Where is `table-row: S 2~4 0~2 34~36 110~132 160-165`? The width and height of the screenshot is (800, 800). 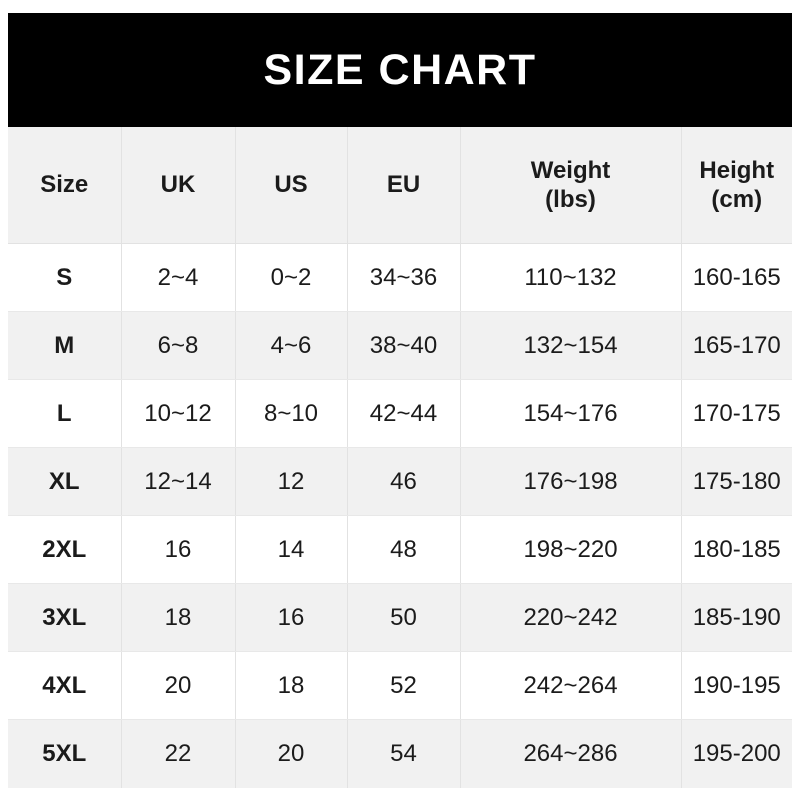 table-row: S 2~4 0~2 34~36 110~132 160-165 is located at coordinates (400, 277).